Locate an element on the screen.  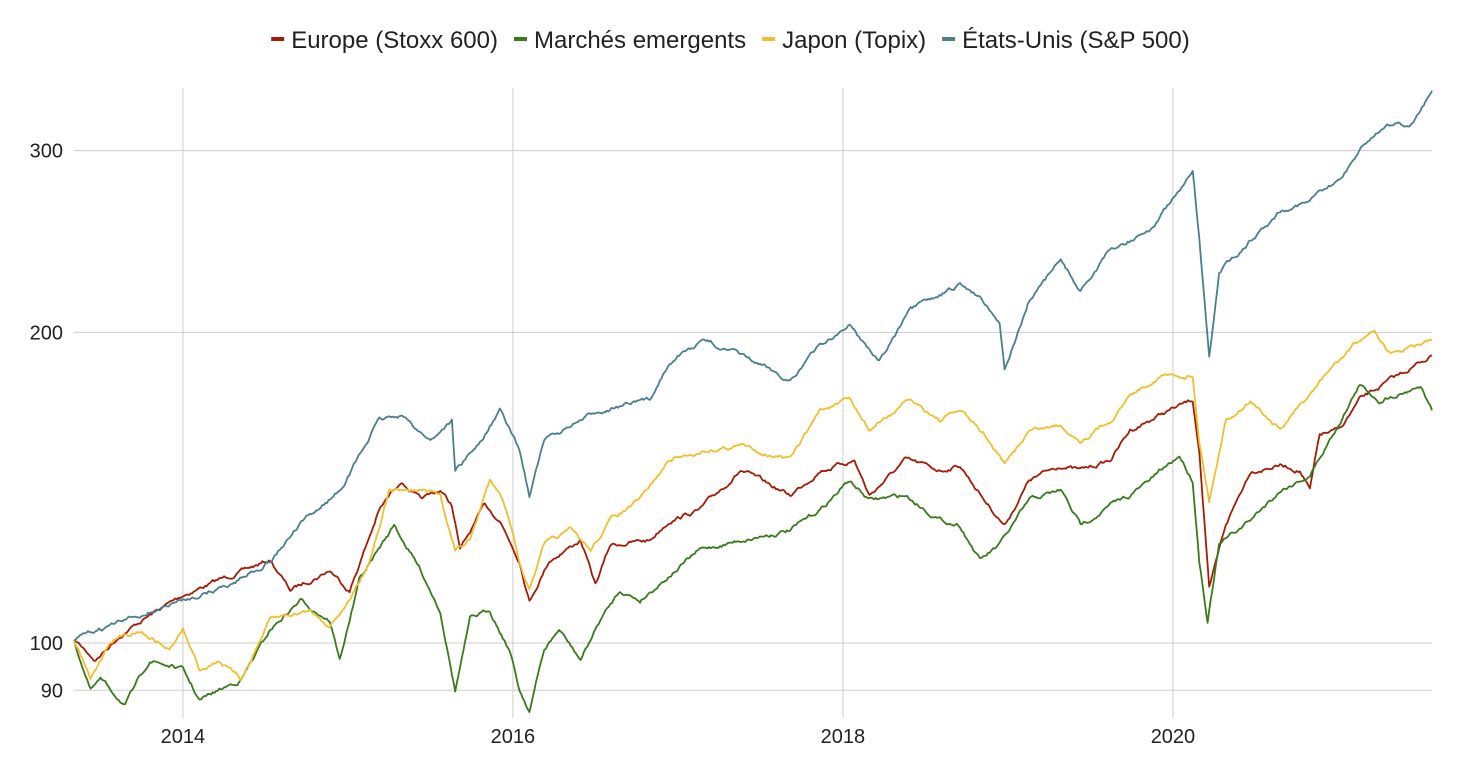
legend-item: Europe (Stoxx 600) is located at coordinates (384, 40).